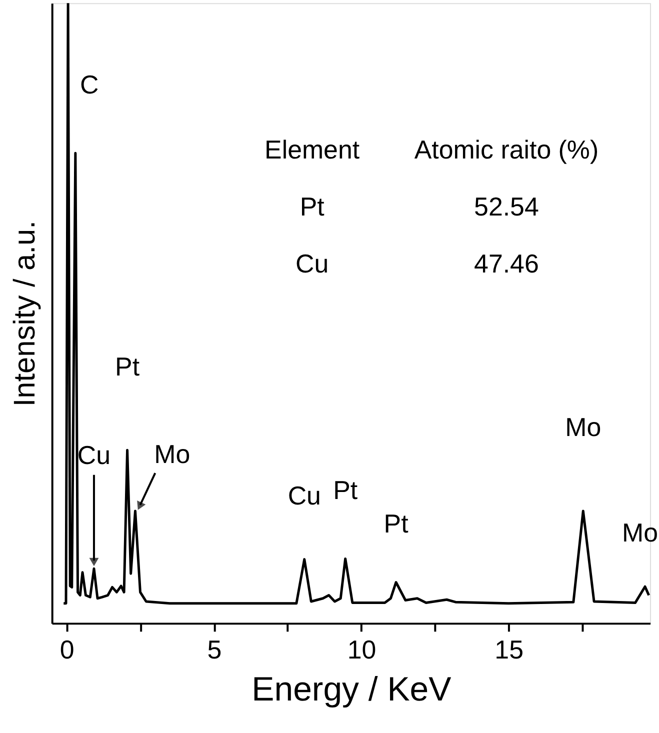  What do you see at coordinates (25, 313) in the screenshot?
I see `y-axis-title: Intensity / a.u.` at bounding box center [25, 313].